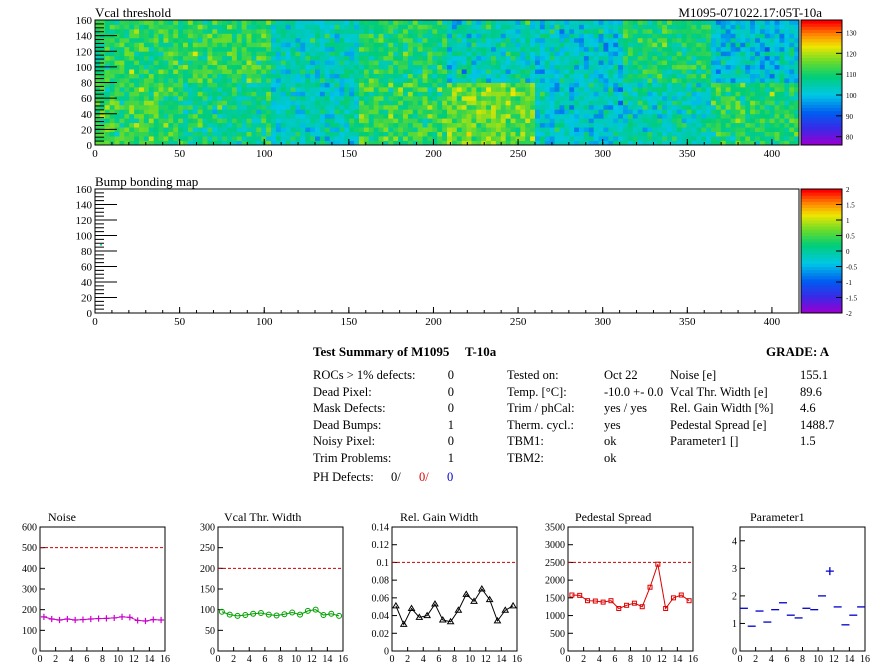  Describe the element at coordinates (450, 441) in the screenshot. I see `defect-value: 0` at that location.